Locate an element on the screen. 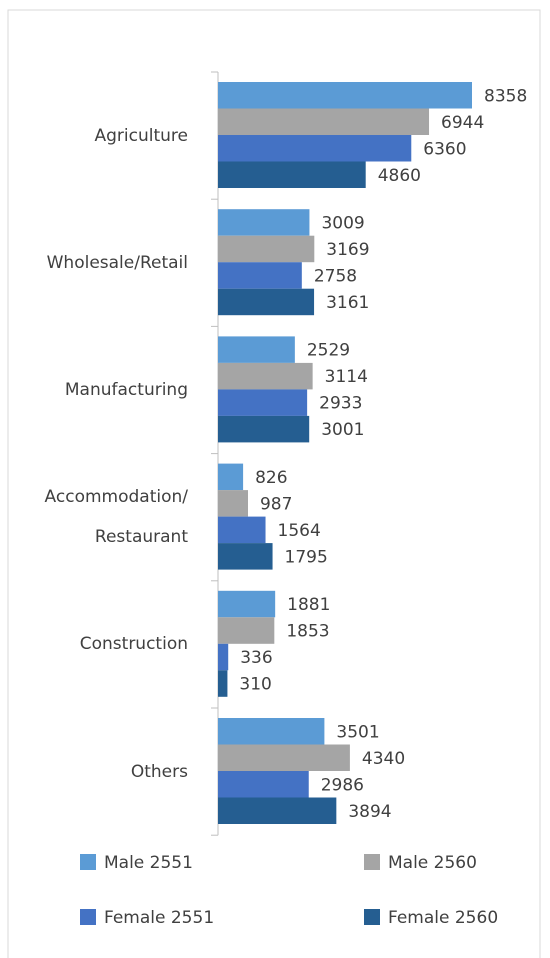 This screenshot has height=958, width=550. legend-label: Male 2551 is located at coordinates (148, 863).